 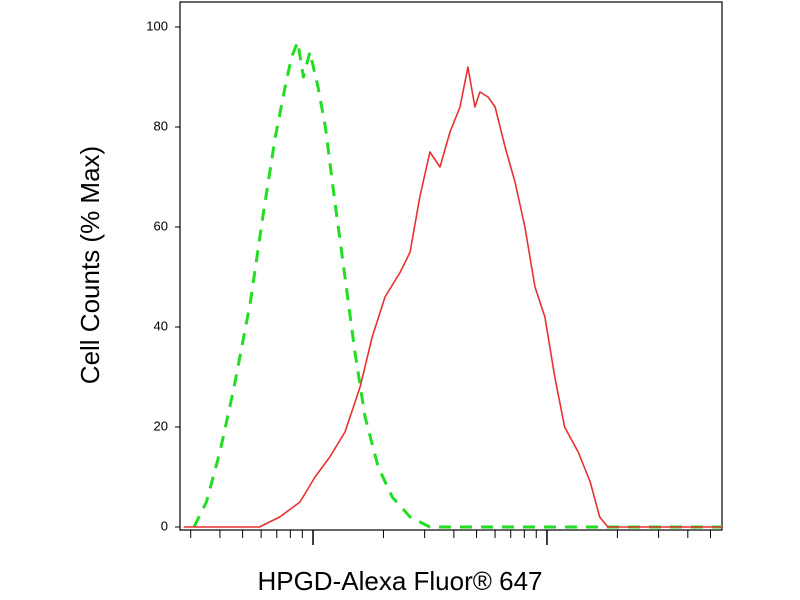 I want to click on y-tick-label: 40, so click(x=161, y=325).